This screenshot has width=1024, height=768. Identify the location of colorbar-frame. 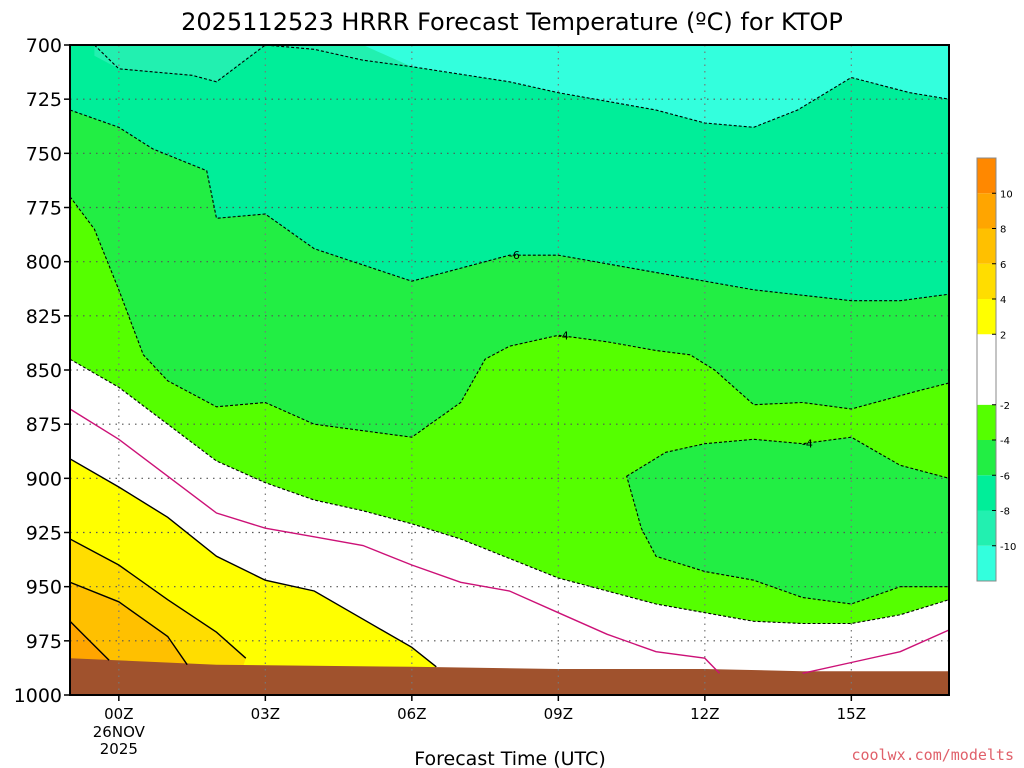
(986, 369).